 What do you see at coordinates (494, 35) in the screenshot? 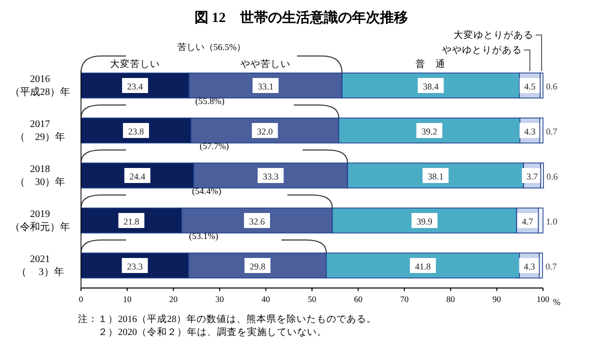
I see `text: 大変ゆとりがある` at bounding box center [494, 35].